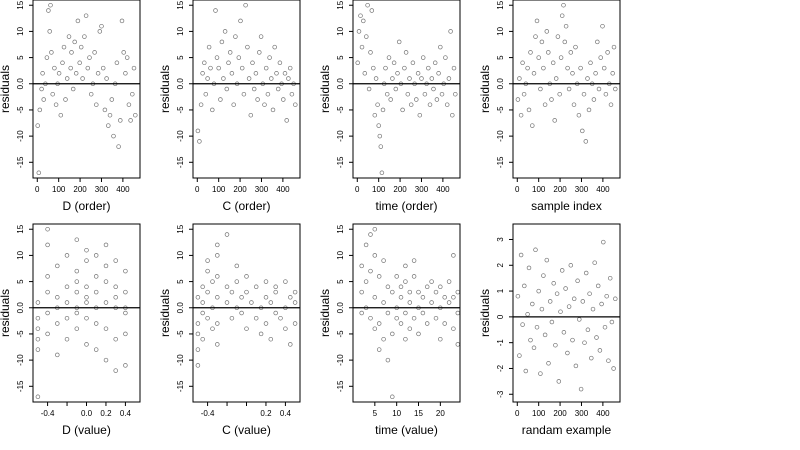 This screenshot has width=800, height=450. I want to click on y-tick-label: 10, so click(180, 30).